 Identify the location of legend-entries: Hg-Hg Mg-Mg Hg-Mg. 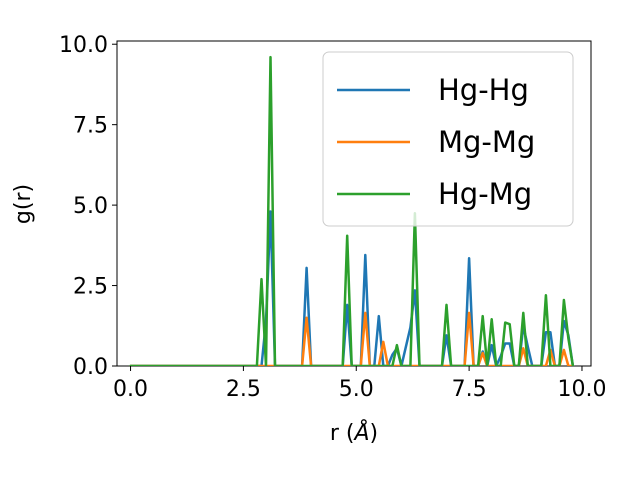
(436, 142).